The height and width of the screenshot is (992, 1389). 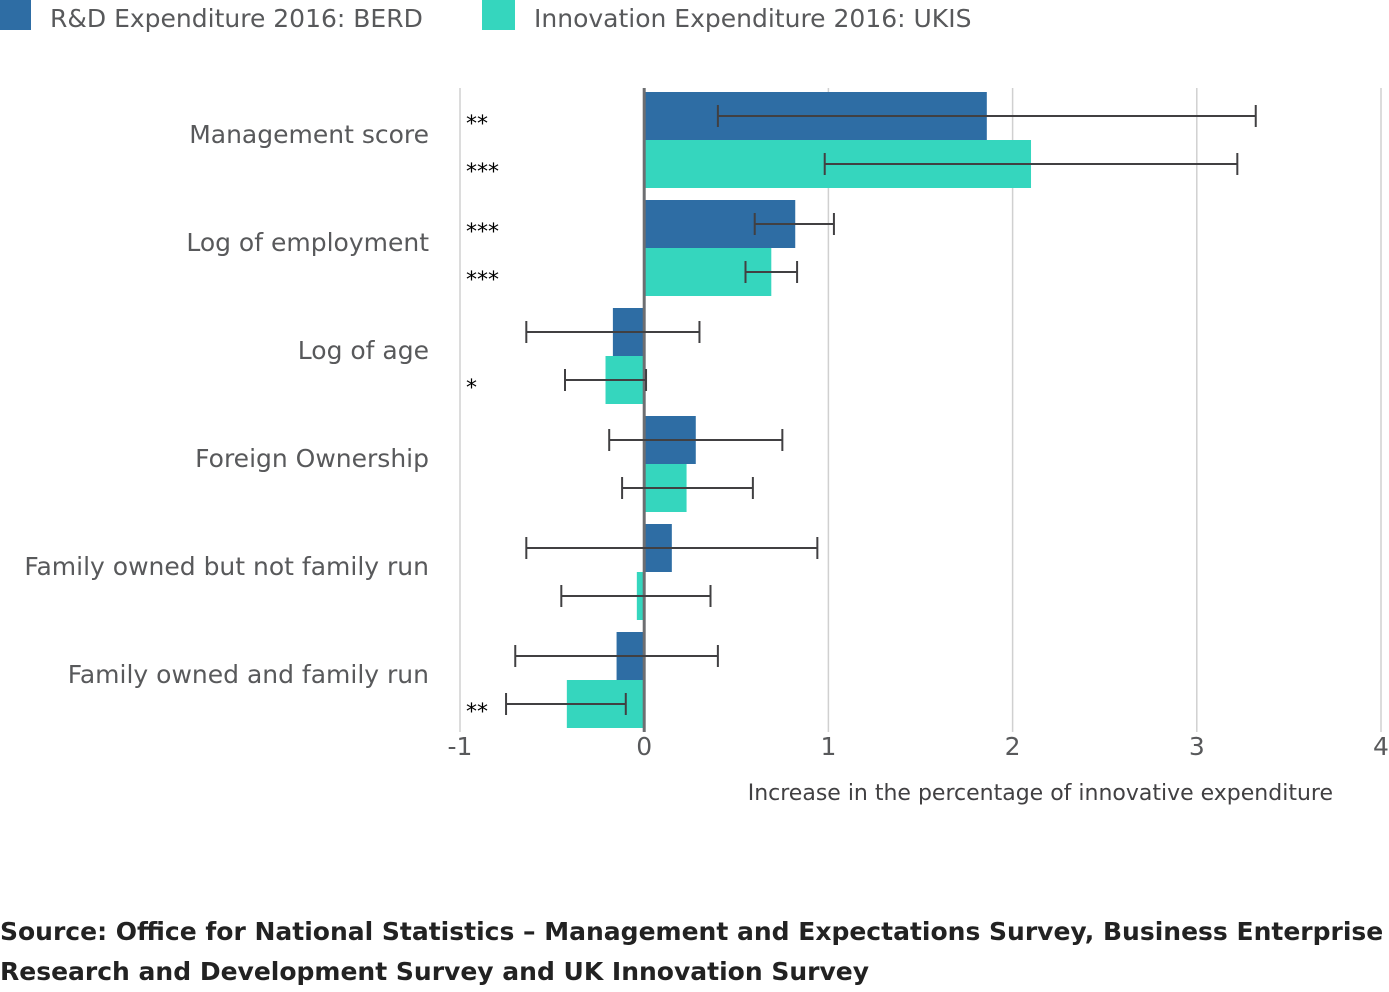 What do you see at coordinates (1013, 746) in the screenshot?
I see `x-tick-label: 2` at bounding box center [1013, 746].